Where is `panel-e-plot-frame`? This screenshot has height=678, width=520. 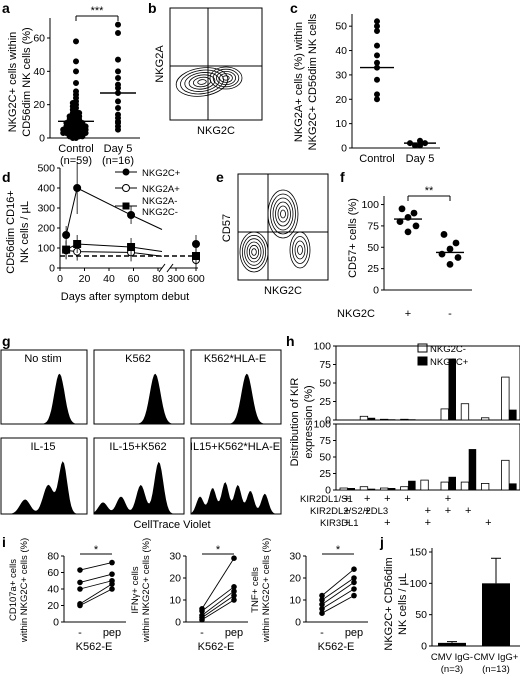
panel-e-plot-frame is located at coordinates (283, 227).